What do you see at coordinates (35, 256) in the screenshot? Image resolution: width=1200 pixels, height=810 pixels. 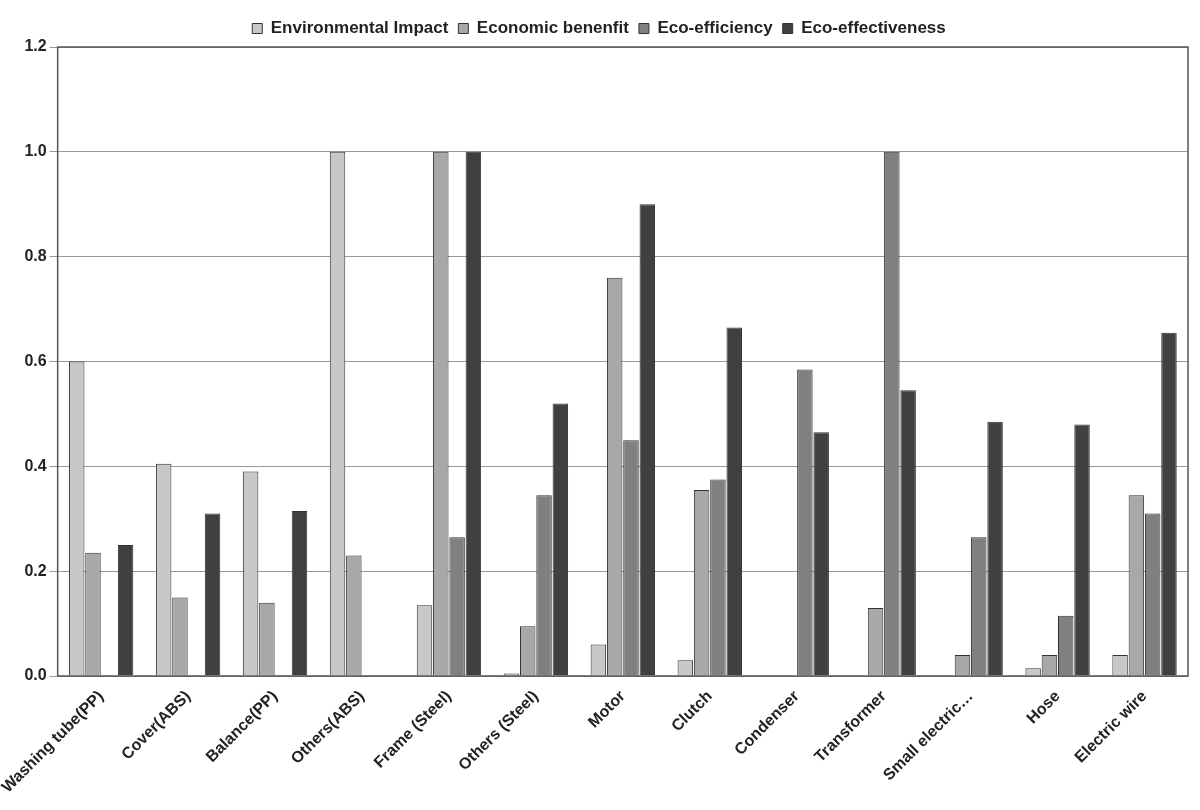 I see `y-tick-label: 0.8` at bounding box center [35, 256].